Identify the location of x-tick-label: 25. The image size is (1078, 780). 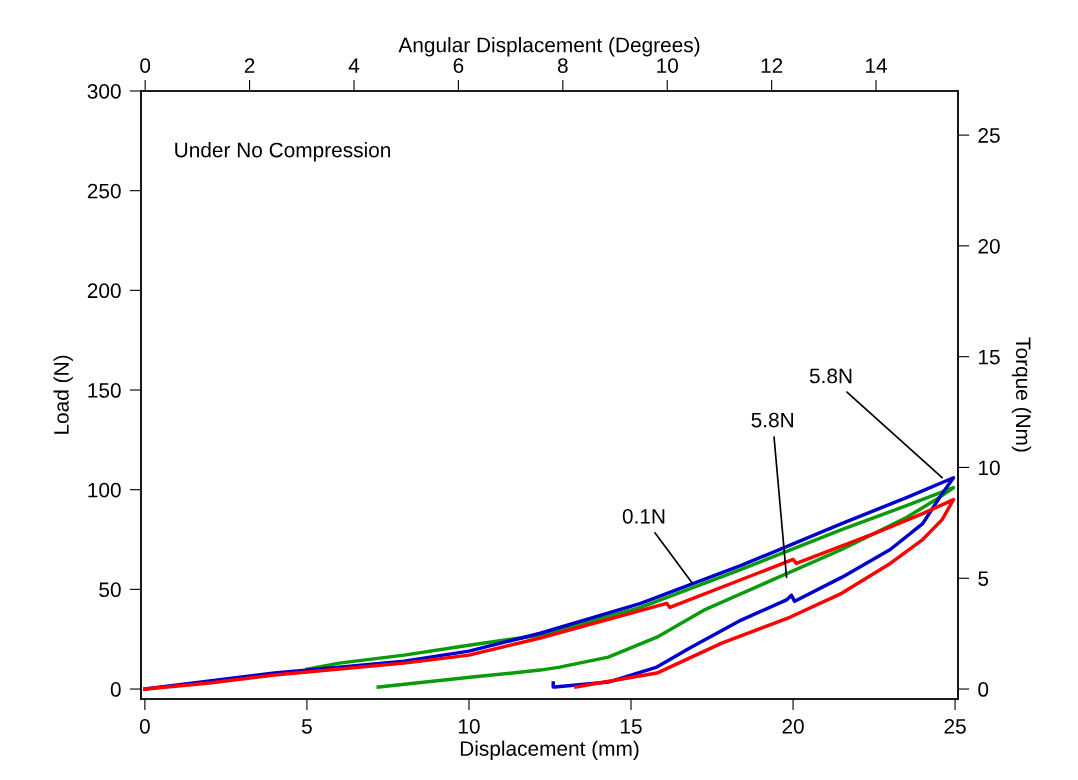
(955, 726).